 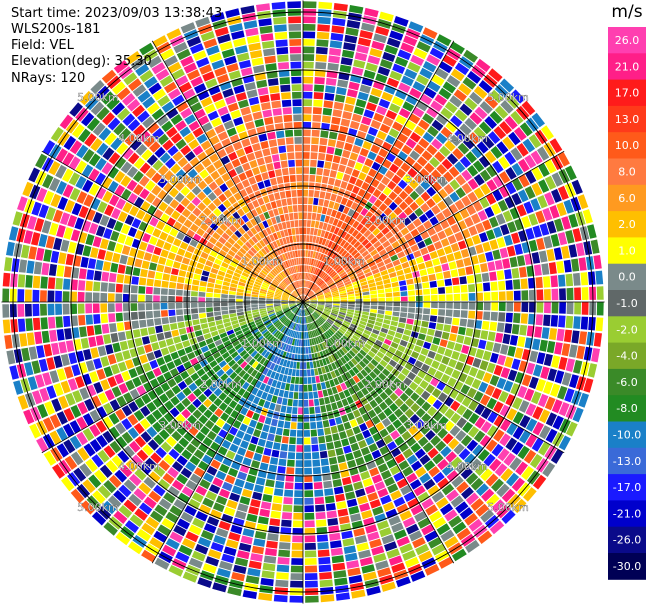 I want to click on colorbar-tick-label: -21.0, so click(x=627, y=513).